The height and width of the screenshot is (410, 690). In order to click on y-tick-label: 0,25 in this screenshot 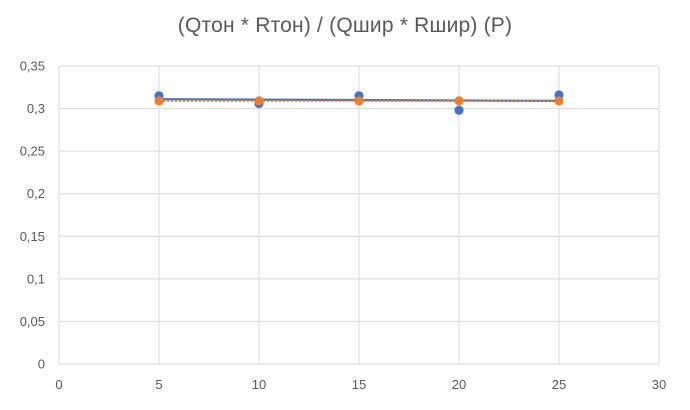, I will do `click(32, 151)`.